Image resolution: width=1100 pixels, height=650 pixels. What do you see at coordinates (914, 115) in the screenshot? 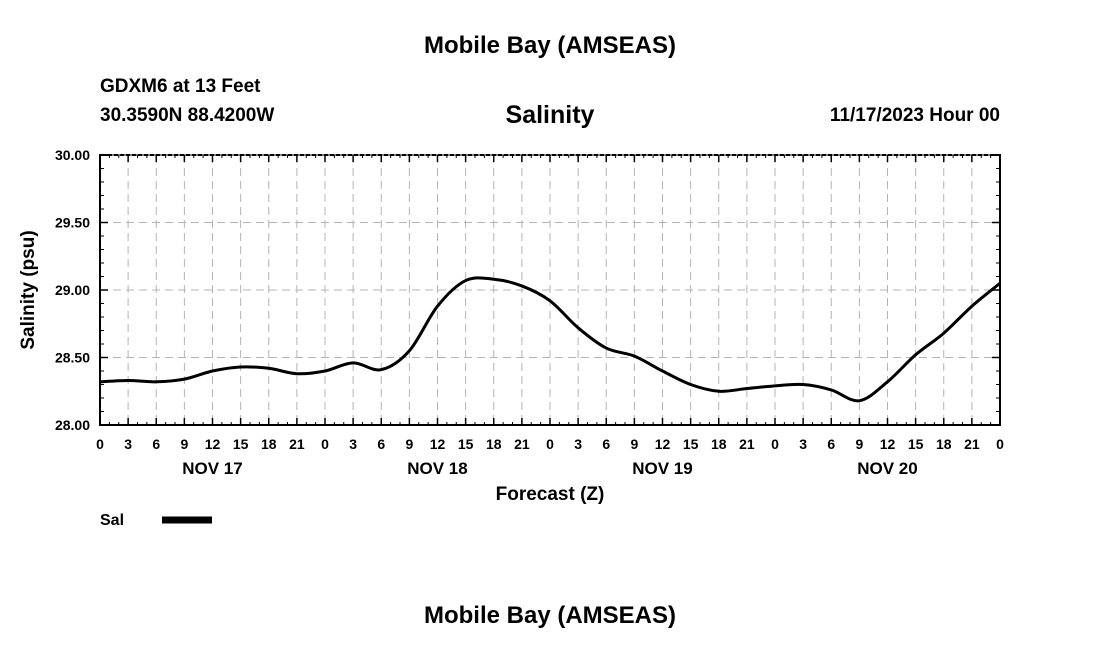
I see `forecast-timestamp: 11/17/2023 Hour 00` at bounding box center [914, 115].